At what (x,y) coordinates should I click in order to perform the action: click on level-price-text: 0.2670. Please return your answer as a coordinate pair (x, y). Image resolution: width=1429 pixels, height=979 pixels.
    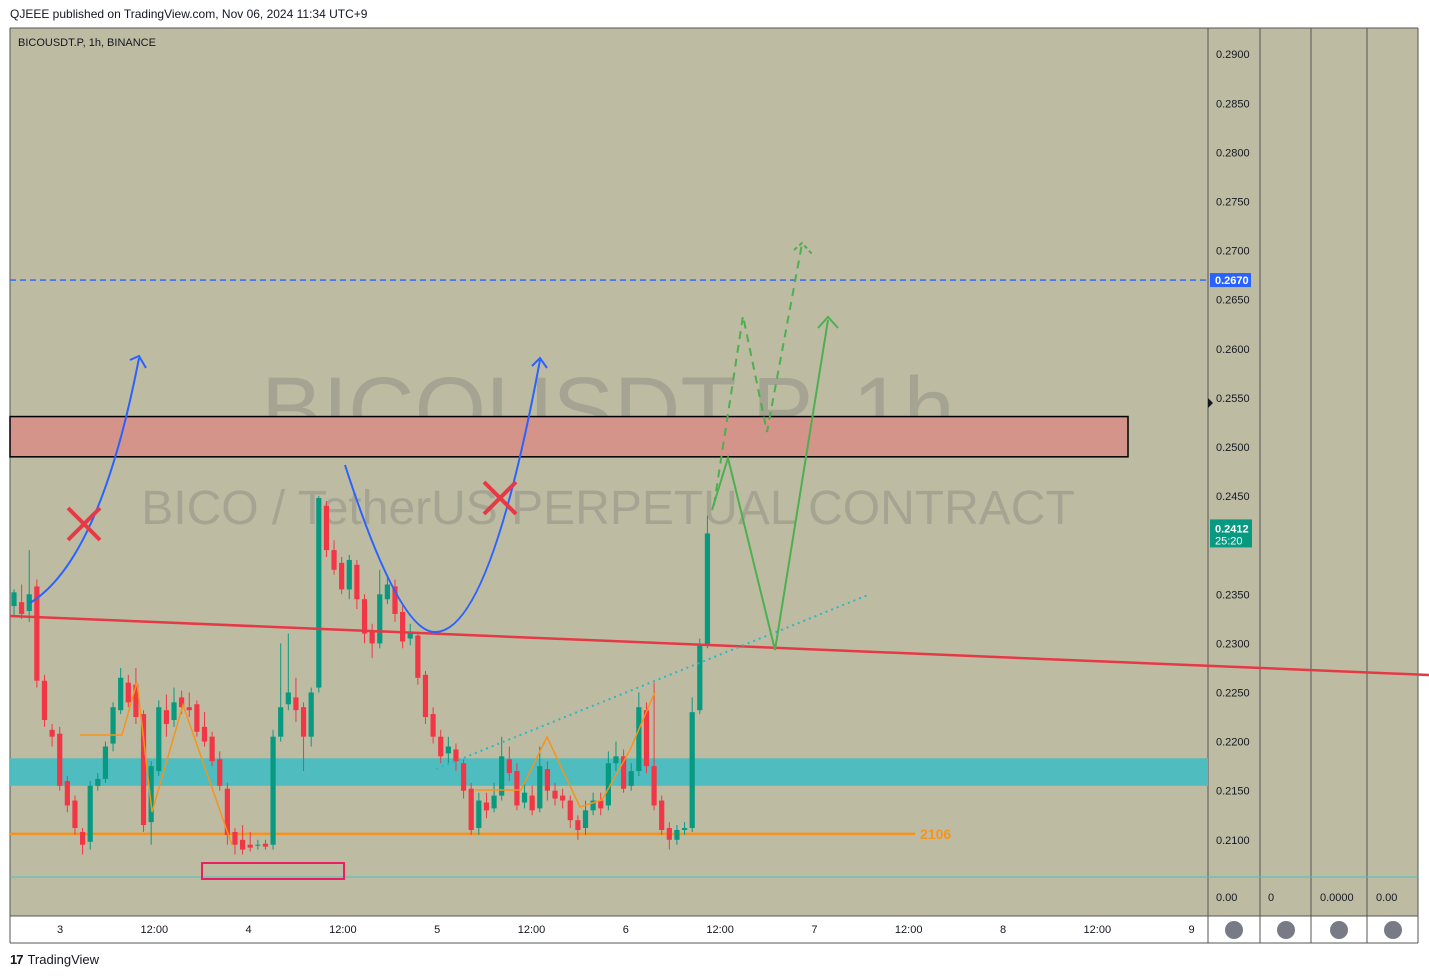
    Looking at the image, I should click on (1232, 281).